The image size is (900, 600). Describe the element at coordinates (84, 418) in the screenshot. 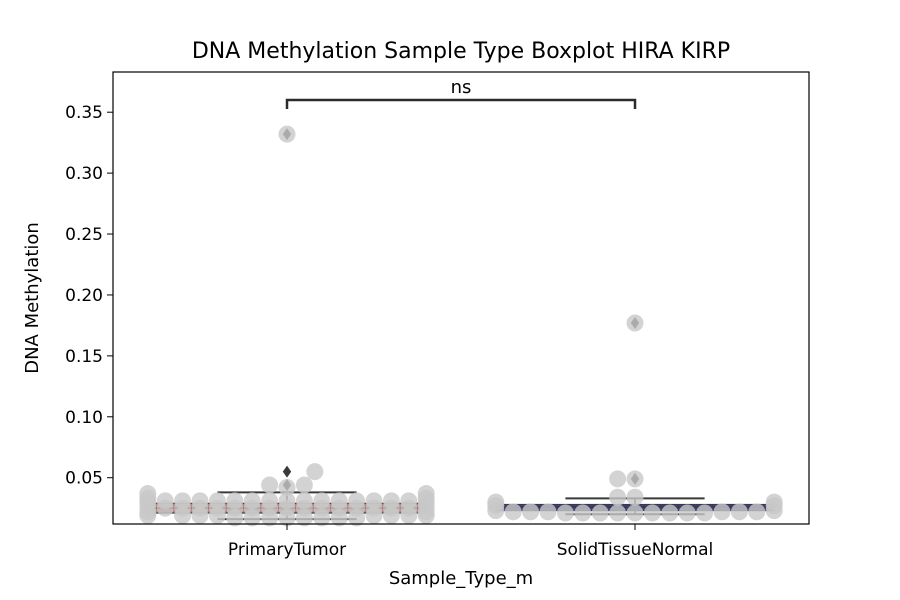

I see `y-tick-label: 0.10` at that location.